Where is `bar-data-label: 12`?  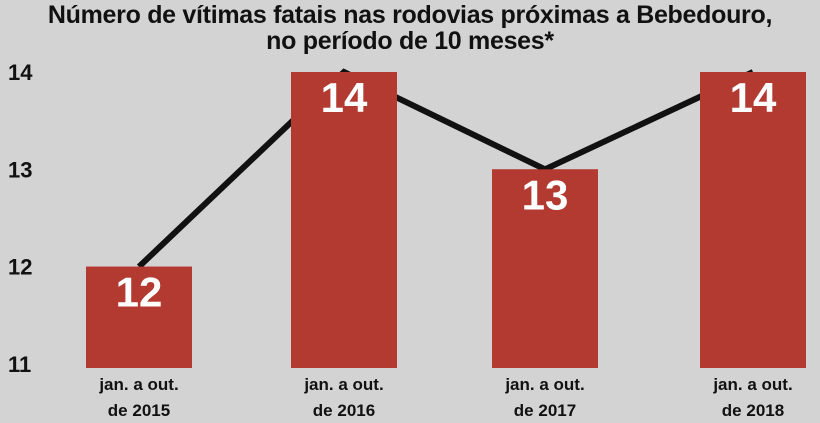 bar-data-label: 12 is located at coordinates (139, 292).